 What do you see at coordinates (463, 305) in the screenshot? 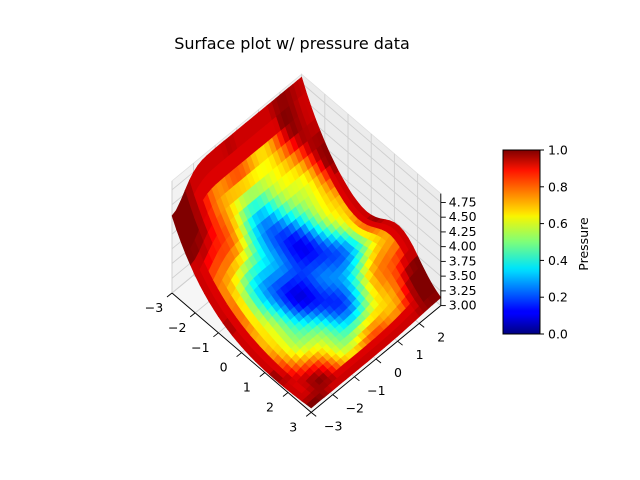
I see `z-tick-label: 3.00` at bounding box center [463, 305].